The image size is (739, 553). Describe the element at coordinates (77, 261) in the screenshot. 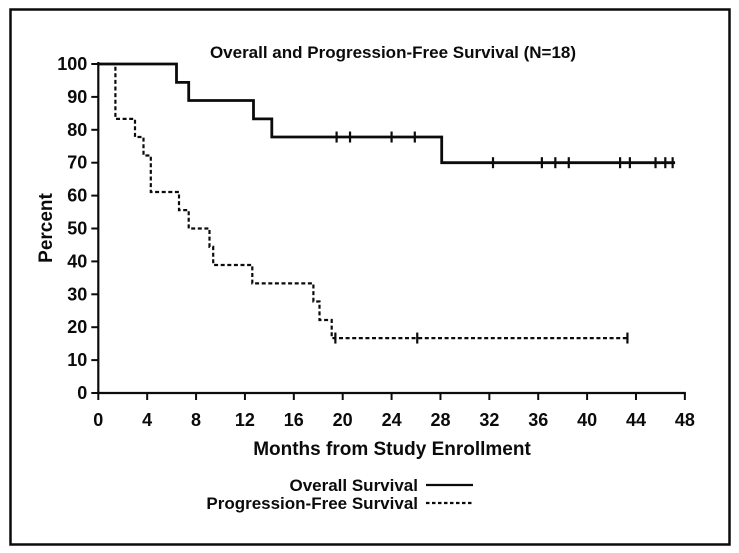

I see `y-tick-label: 40` at that location.